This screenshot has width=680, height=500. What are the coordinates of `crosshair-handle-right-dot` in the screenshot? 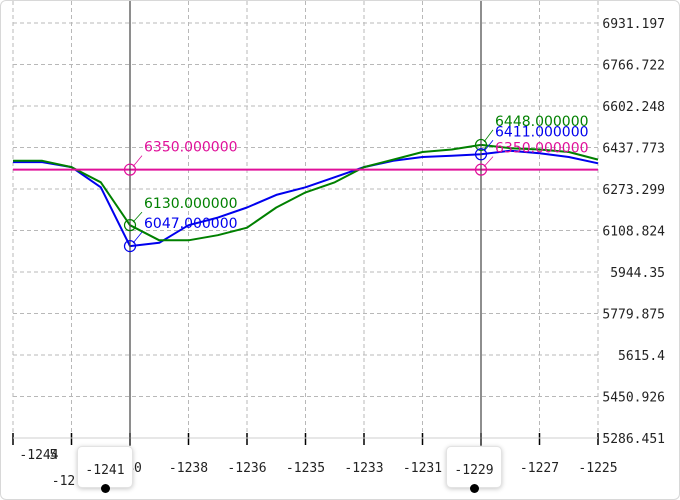 It's located at (474, 488).